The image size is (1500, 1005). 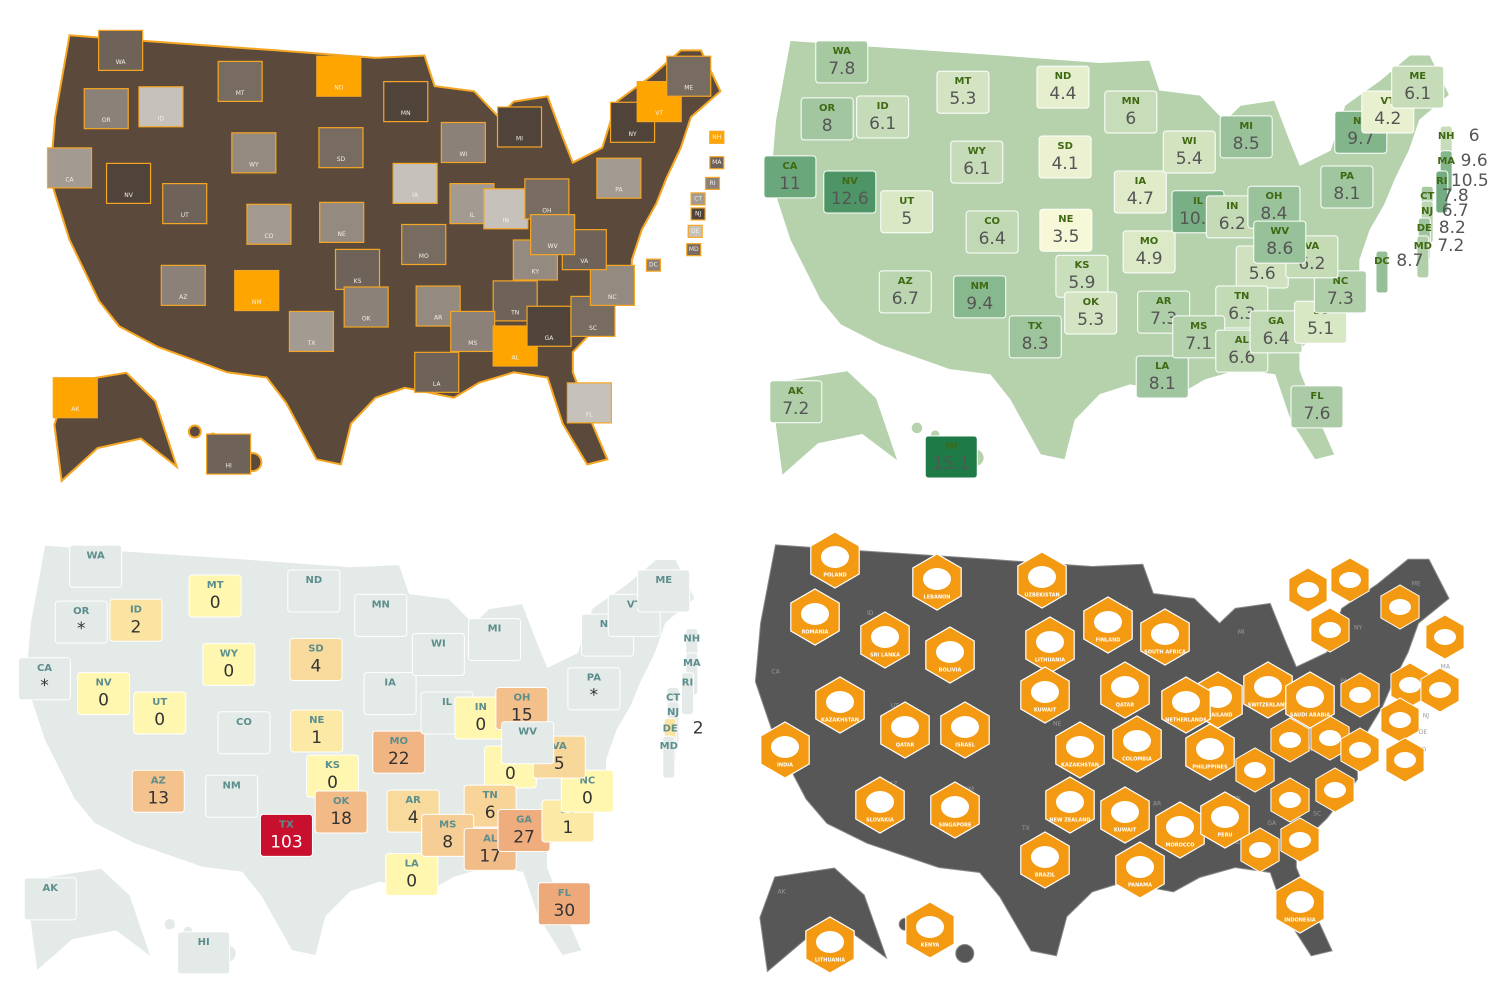 What do you see at coordinates (495, 629) in the screenshot?
I see `state-label: MI` at bounding box center [495, 629].